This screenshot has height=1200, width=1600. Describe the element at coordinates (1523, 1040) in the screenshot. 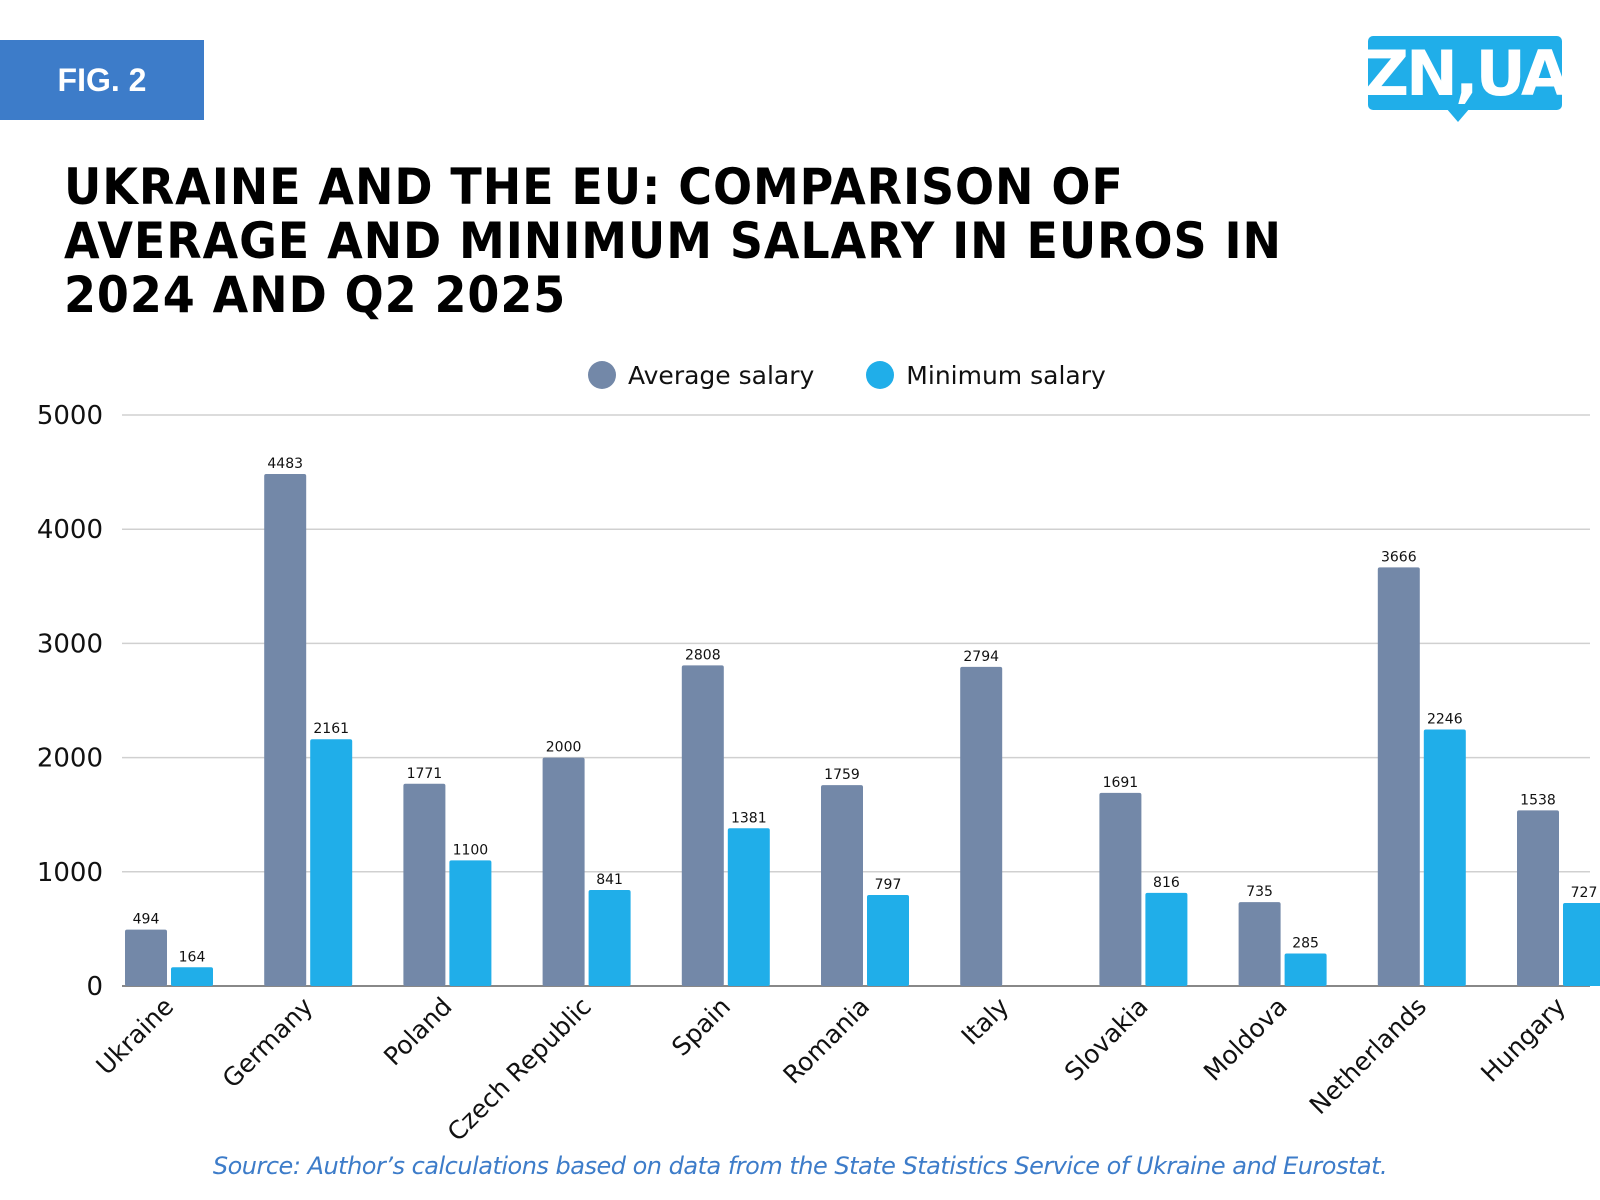

I see `x-category-label: Hungary` at that location.